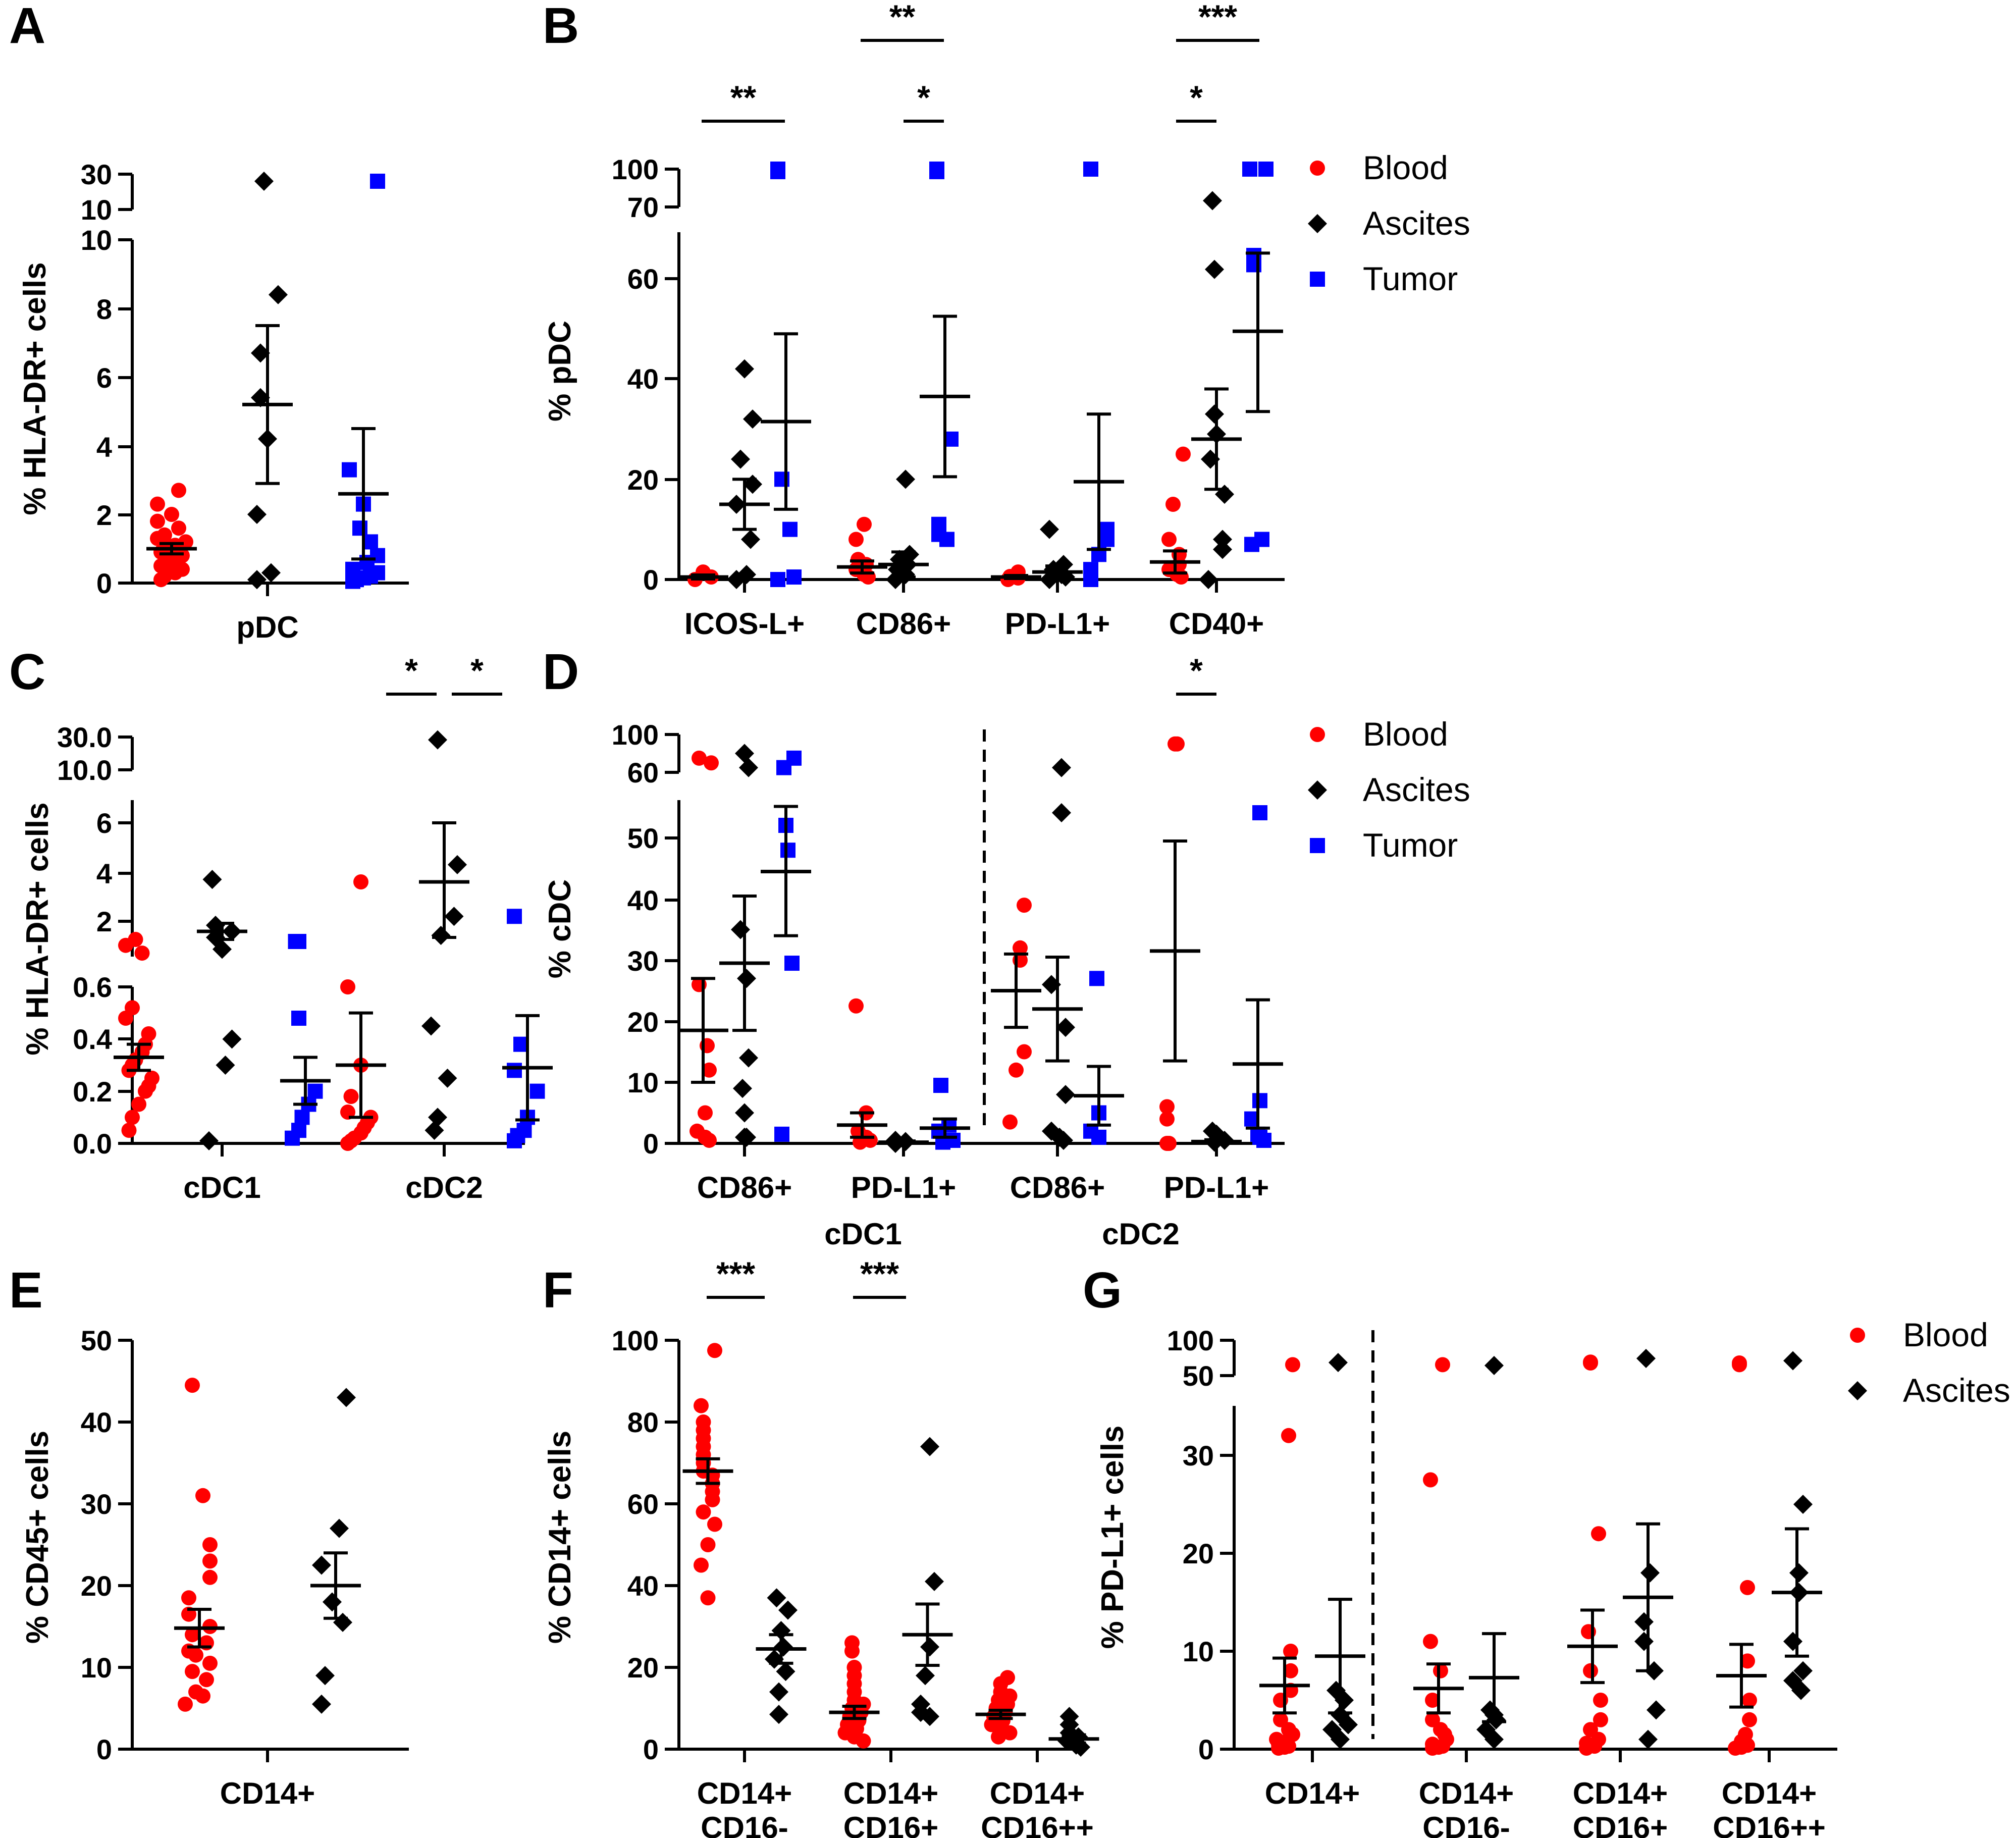 This screenshot has height=1838, width=2016. Describe the element at coordinates (643, 773) in the screenshot. I see `y-tick-label: 60` at that location.